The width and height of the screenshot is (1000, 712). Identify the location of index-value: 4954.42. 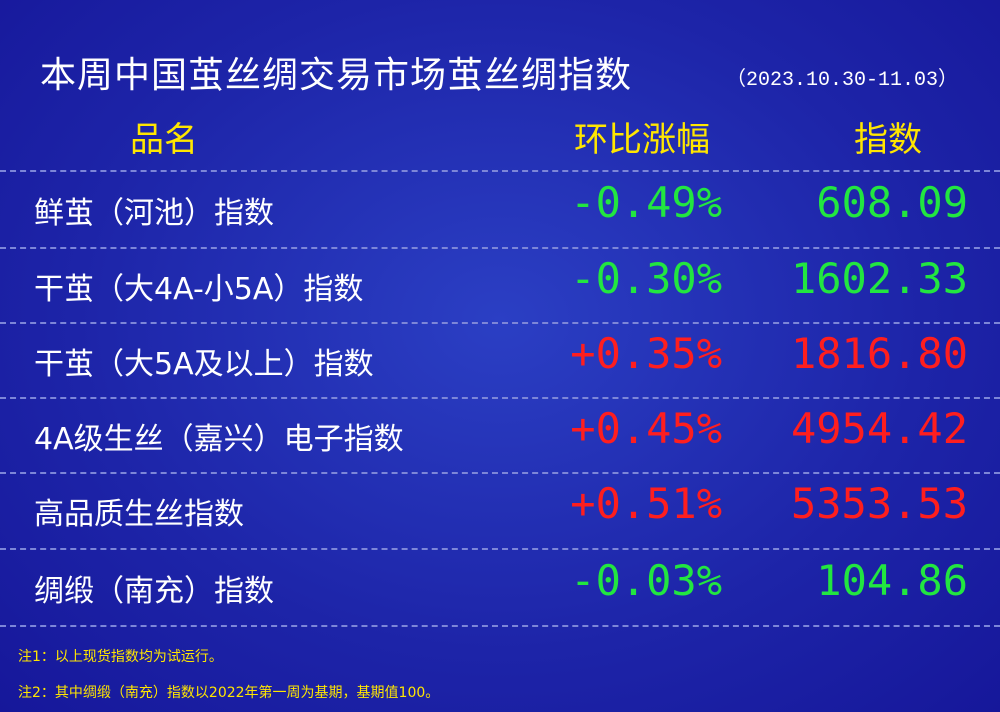
(879, 428).